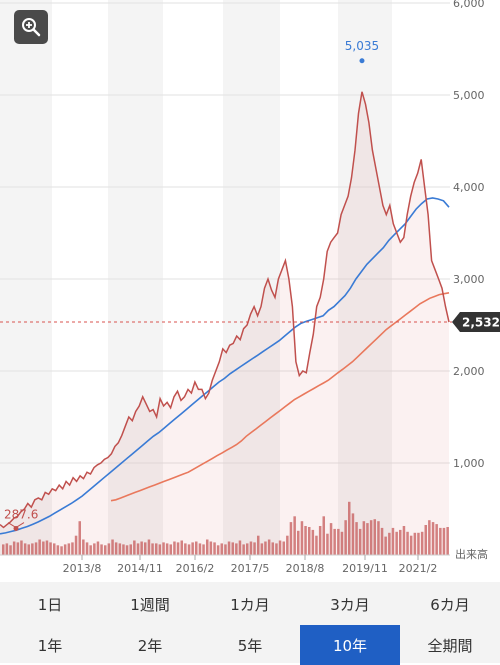 The image size is (500, 665). What do you see at coordinates (140, 568) in the screenshot?
I see `x-tick-label: 2014/11` at bounding box center [140, 568].